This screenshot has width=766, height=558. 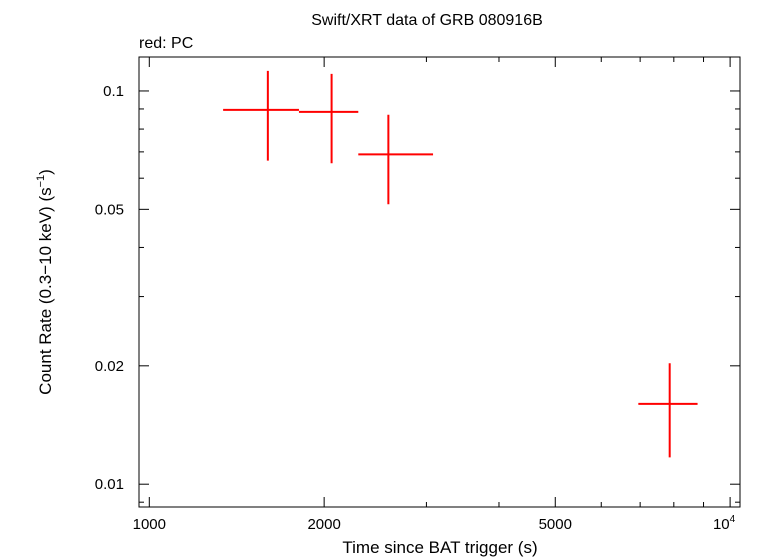 What do you see at coordinates (149, 524) in the screenshot?
I see `x-tick-label: 1000` at bounding box center [149, 524].